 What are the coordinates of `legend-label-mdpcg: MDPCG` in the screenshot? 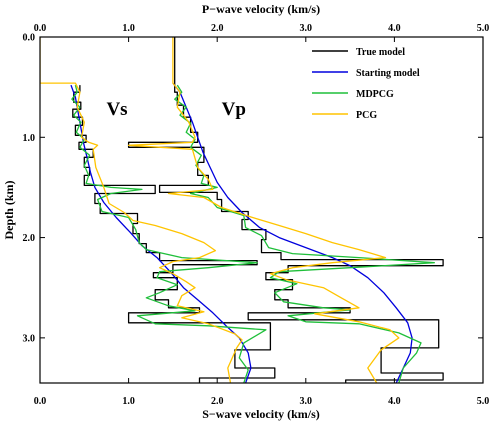 It's located at (375, 94).